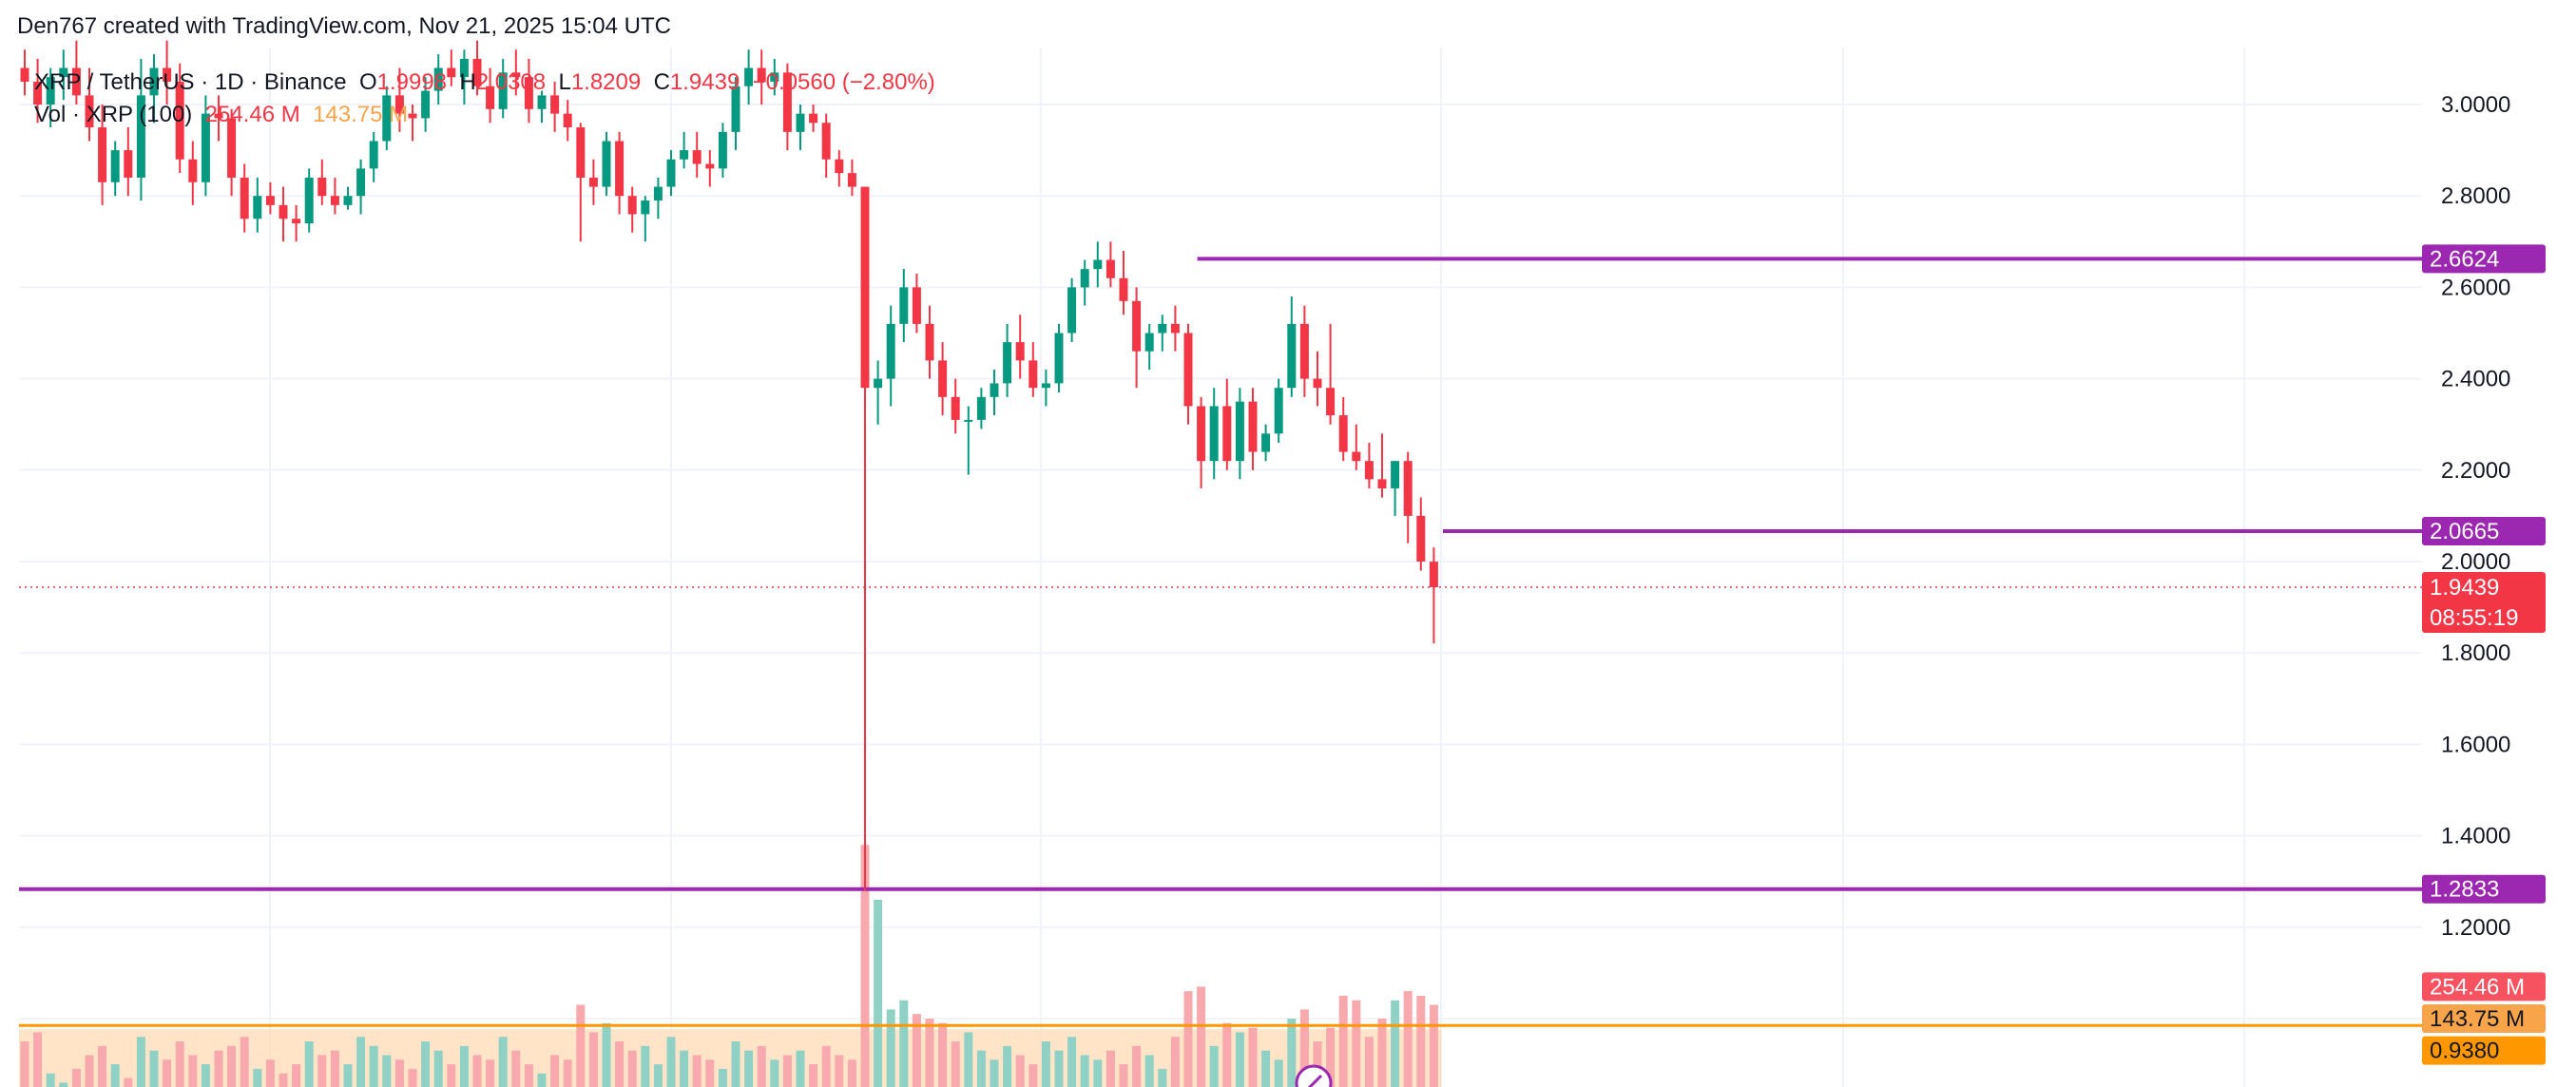  What do you see at coordinates (1314, 1075) in the screenshot?
I see `replay-icon` at bounding box center [1314, 1075].